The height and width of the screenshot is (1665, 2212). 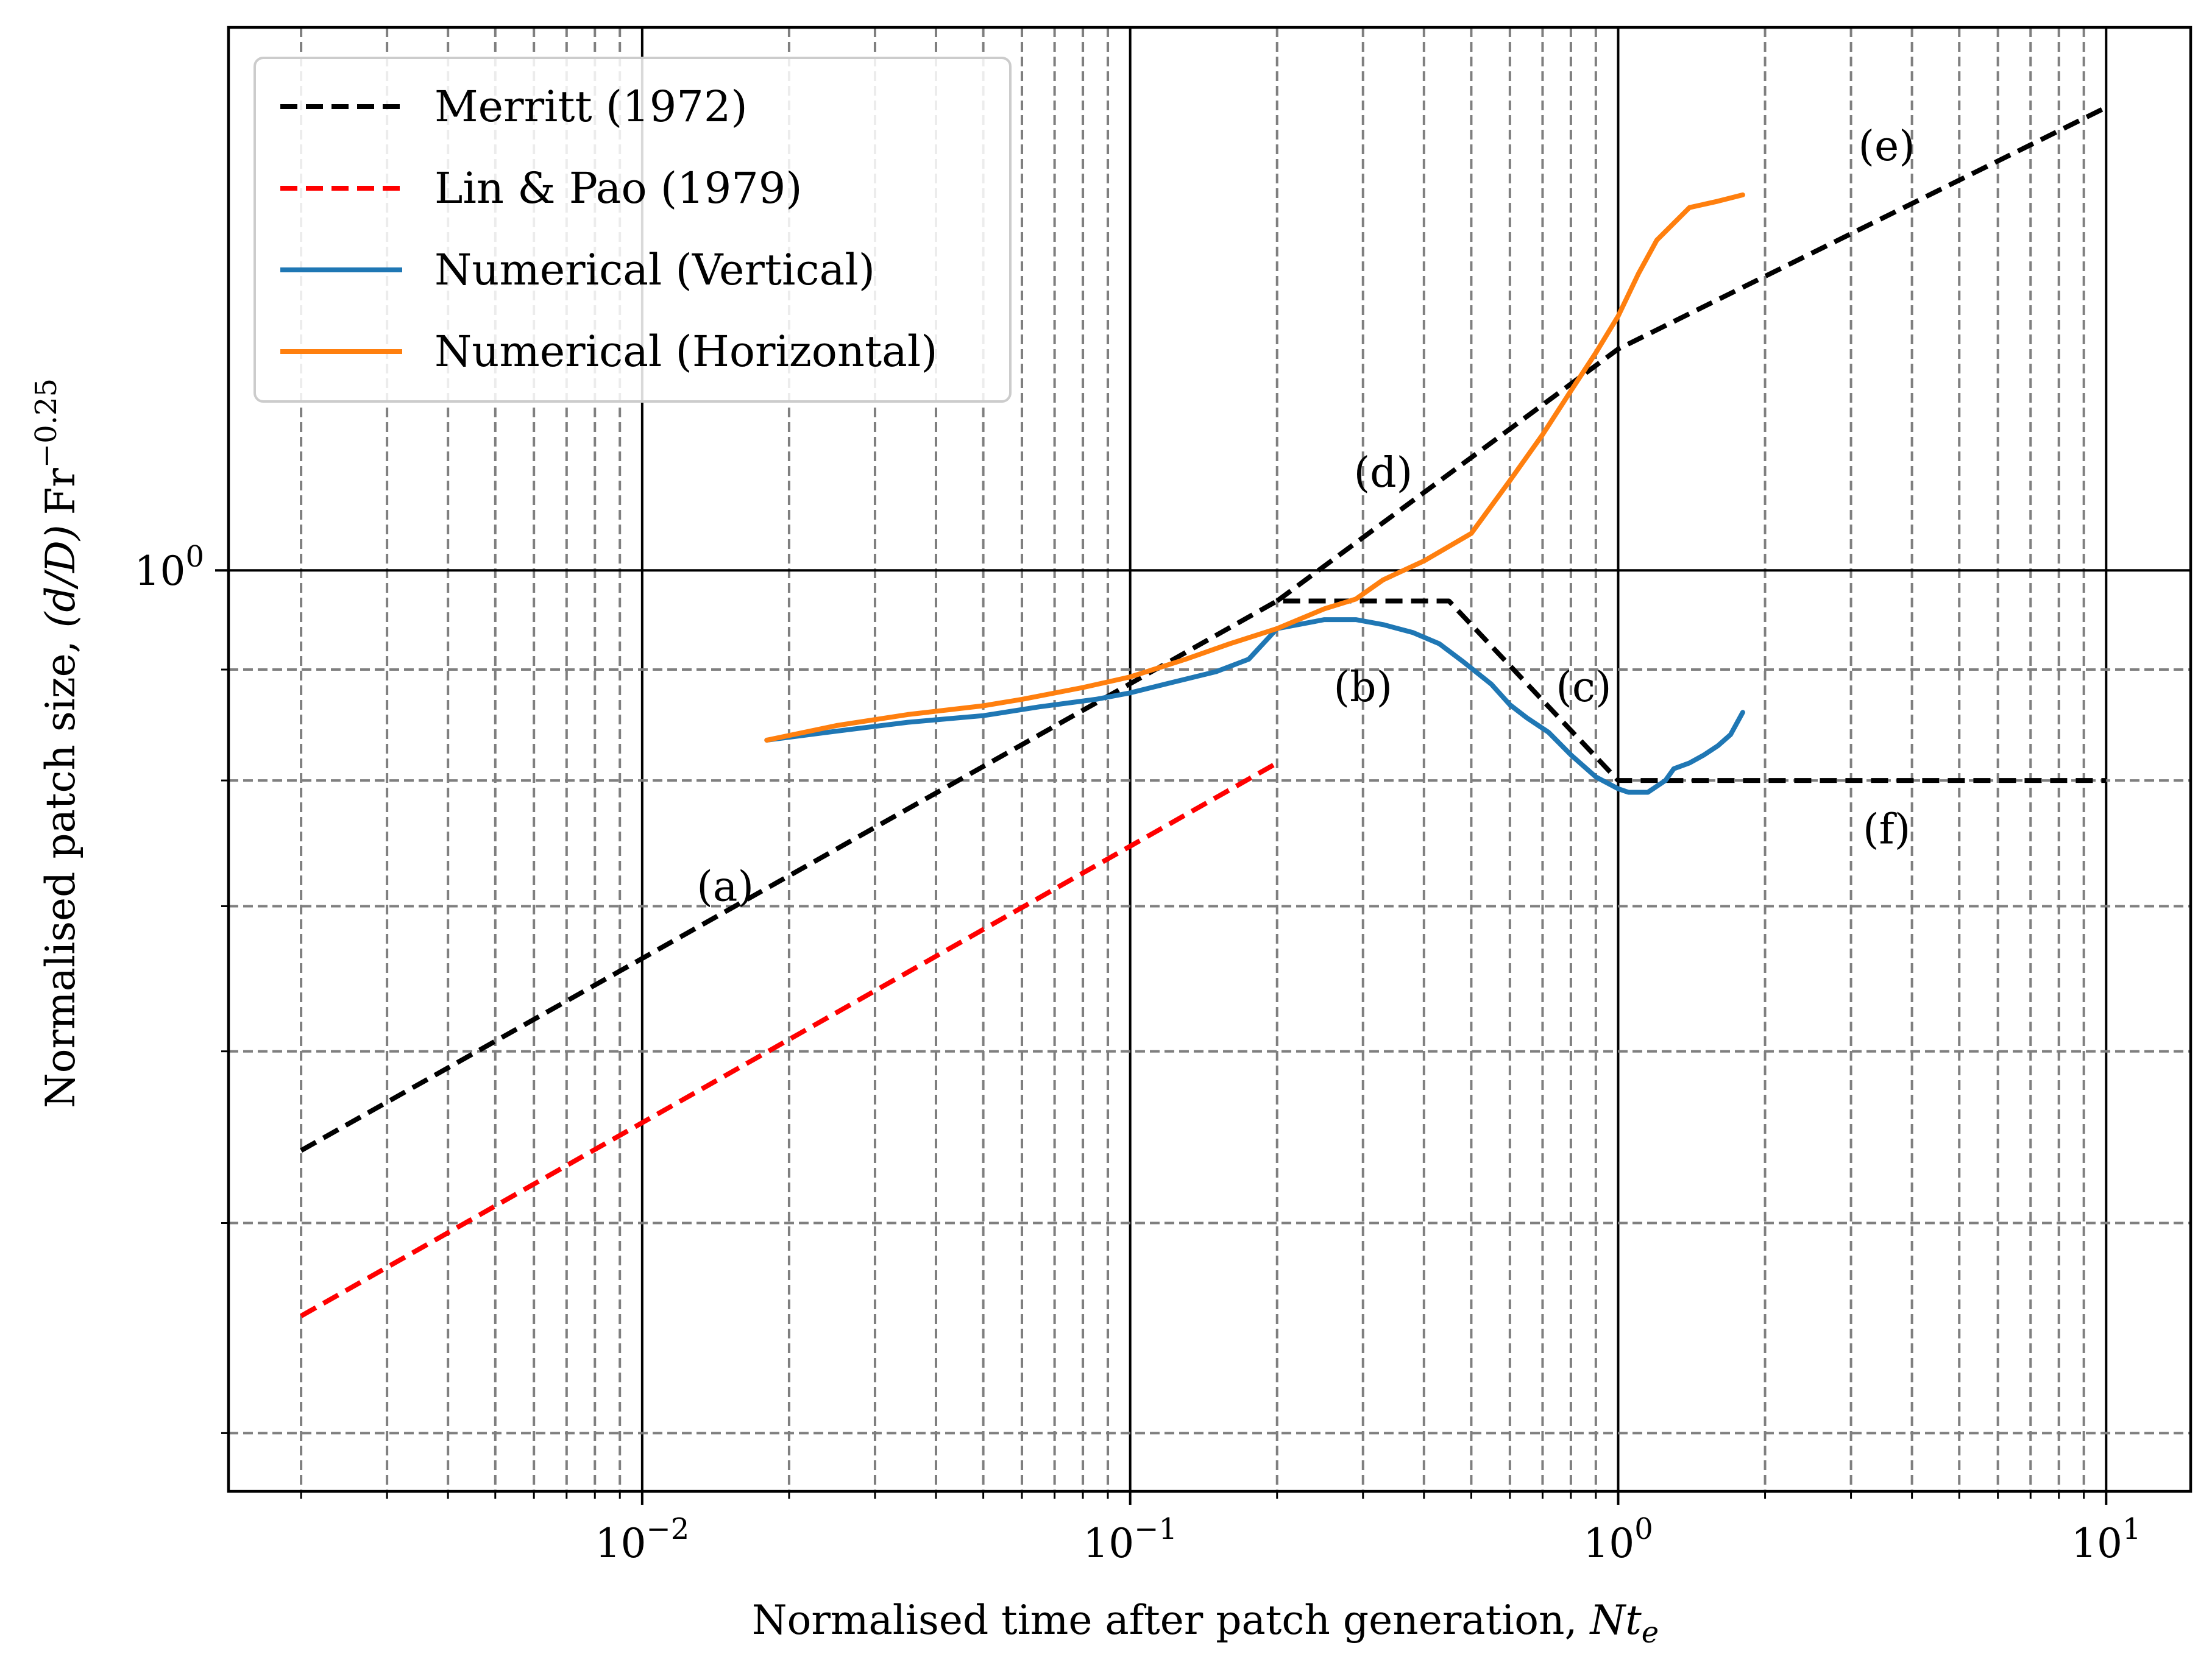 What do you see at coordinates (159, 571) in the screenshot?
I see `y-tick-label-base: 10` at bounding box center [159, 571].